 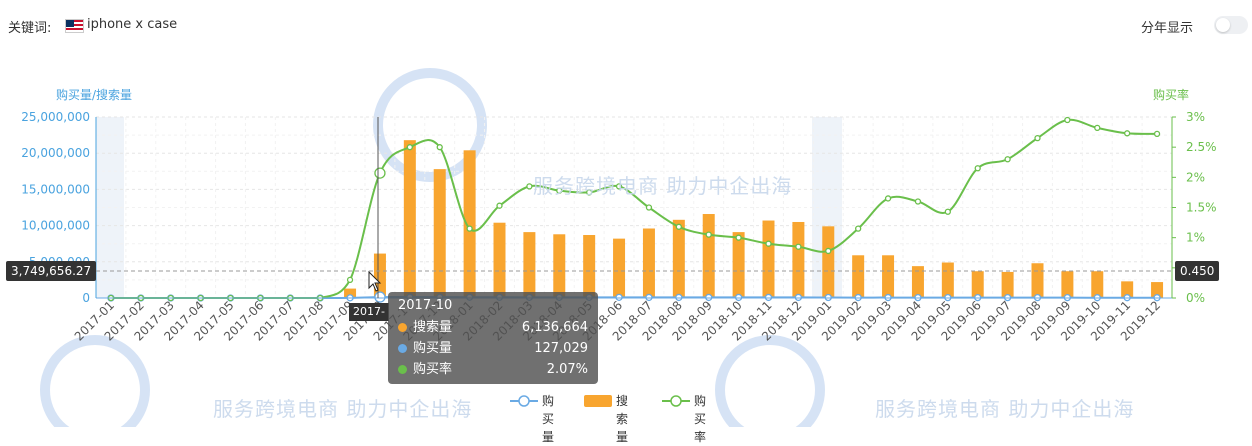 What do you see at coordinates (1201, 208) in the screenshot?
I see `right-tick-label: 1.5%` at bounding box center [1201, 208].